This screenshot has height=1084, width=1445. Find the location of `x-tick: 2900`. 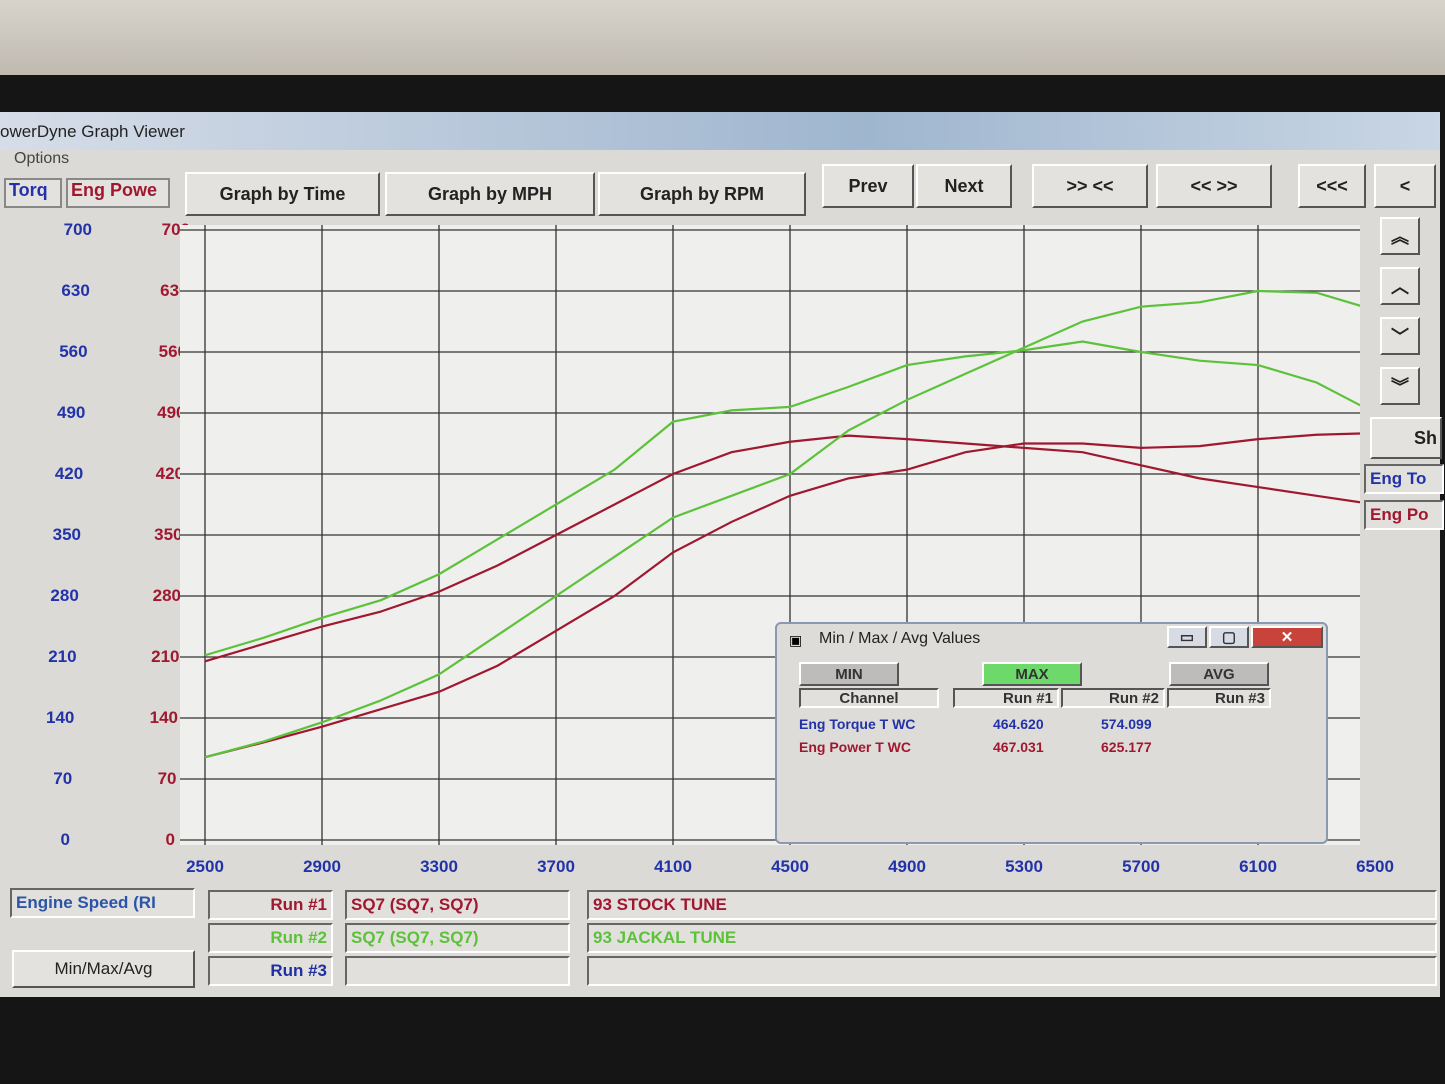

x-tick: 2900 is located at coordinates (322, 866).